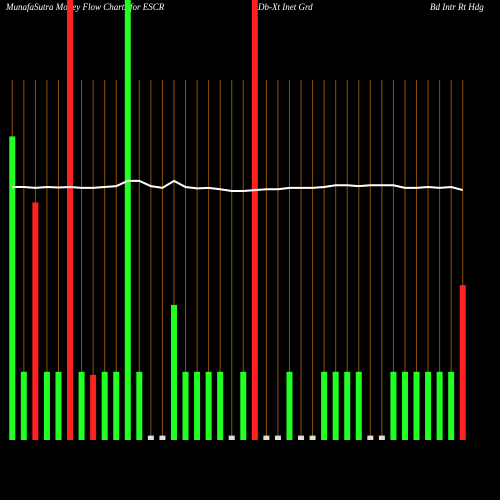  What do you see at coordinates (85, 7) in the screenshot?
I see `chart-title: MunafaSutra Money Flow Charts for ESCR` at bounding box center [85, 7].